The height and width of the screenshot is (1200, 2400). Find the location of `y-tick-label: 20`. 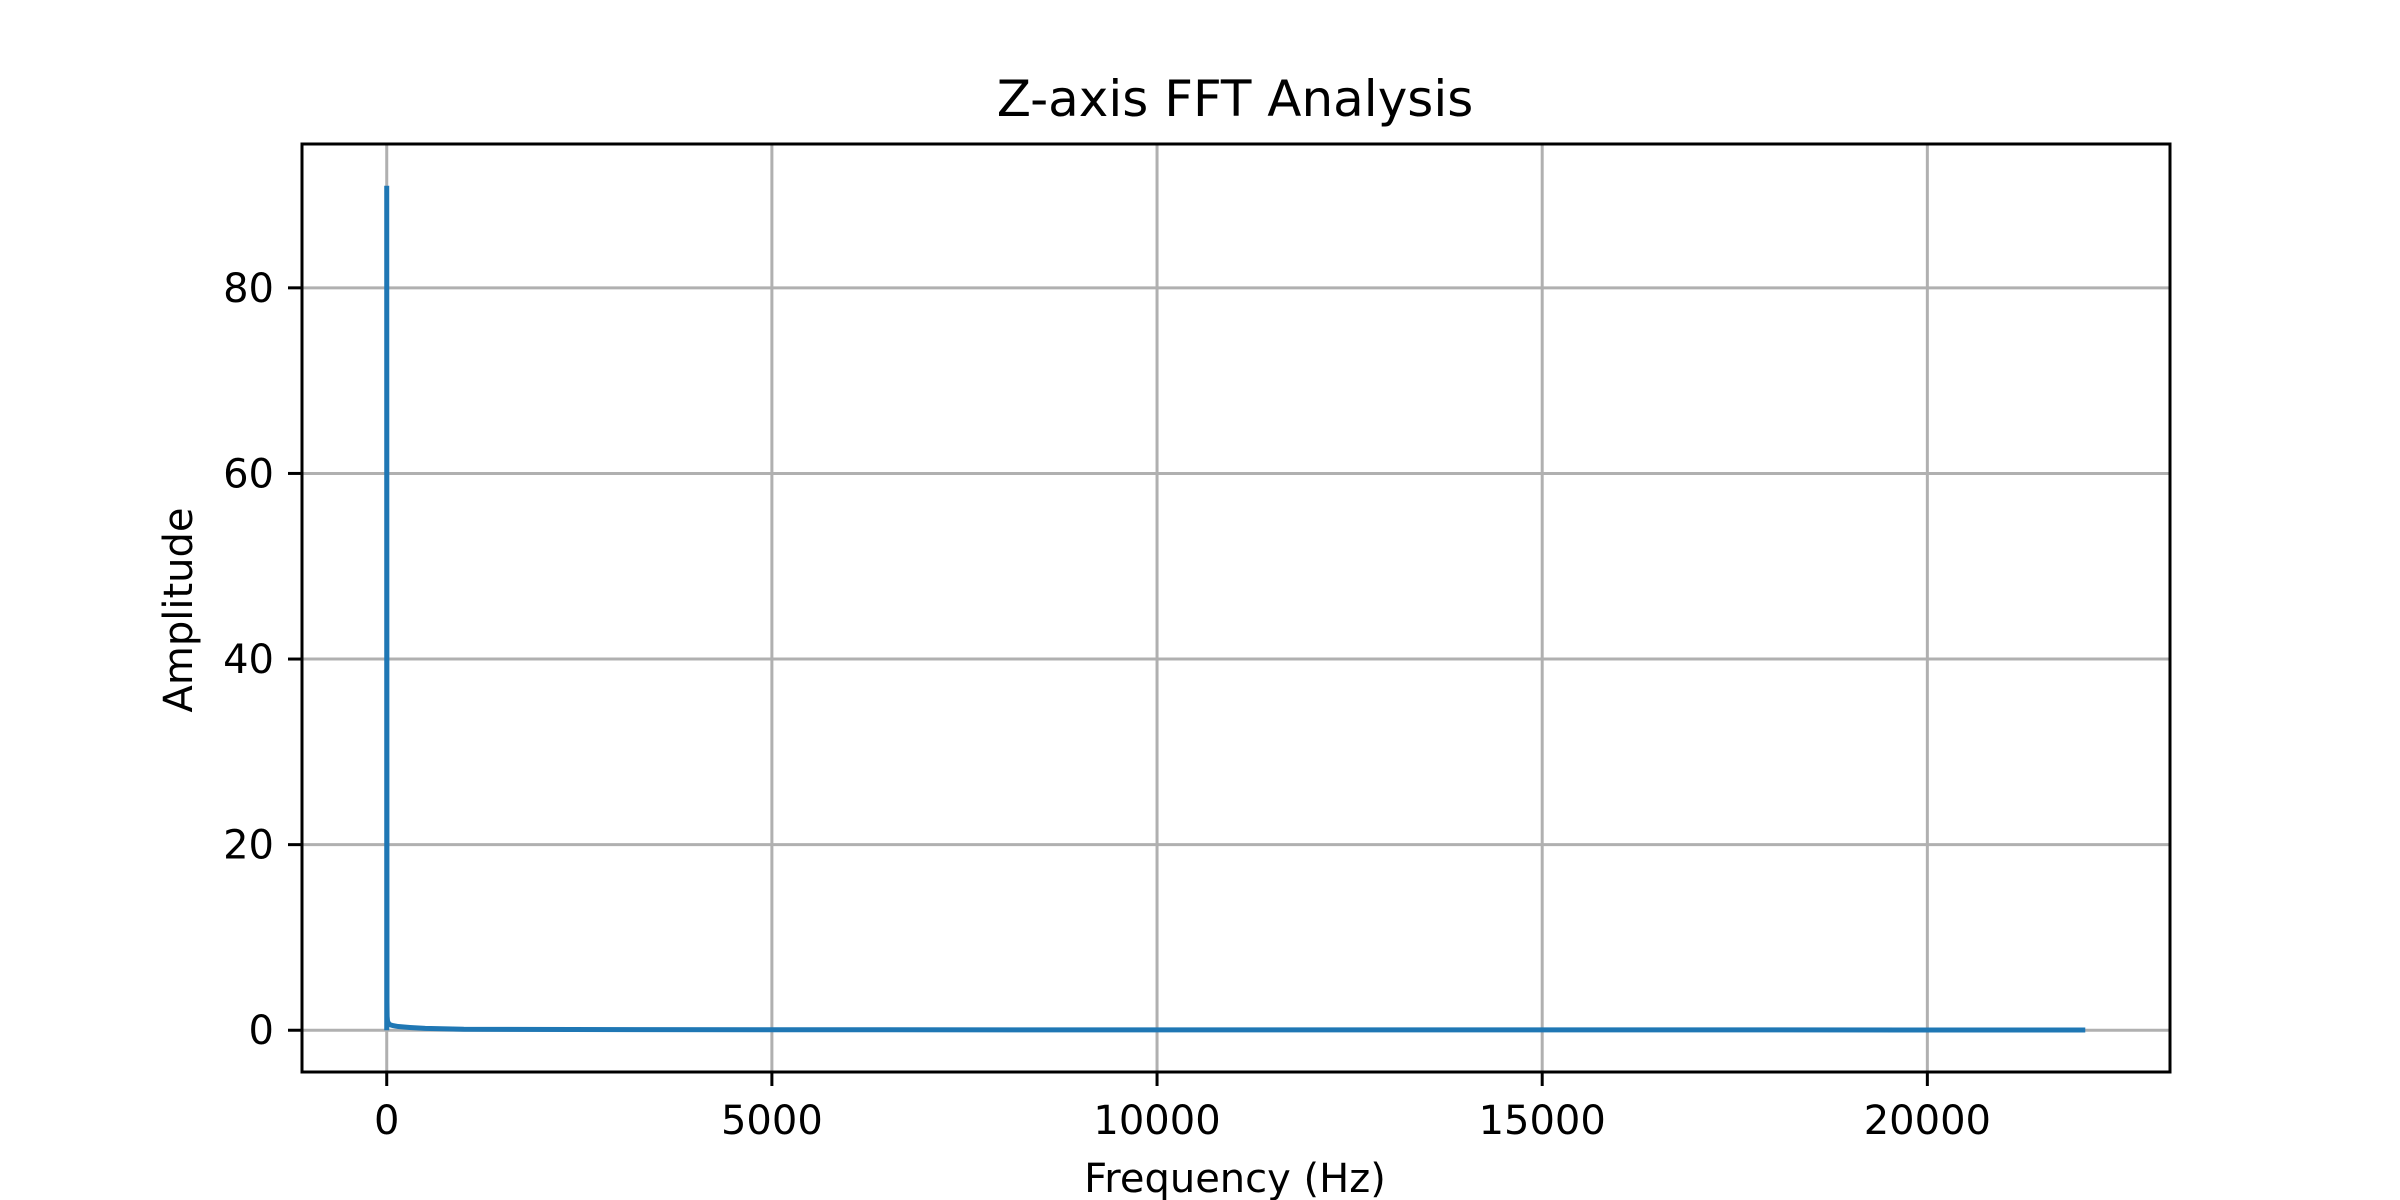

y-tick-label: 20 is located at coordinates (248, 846).